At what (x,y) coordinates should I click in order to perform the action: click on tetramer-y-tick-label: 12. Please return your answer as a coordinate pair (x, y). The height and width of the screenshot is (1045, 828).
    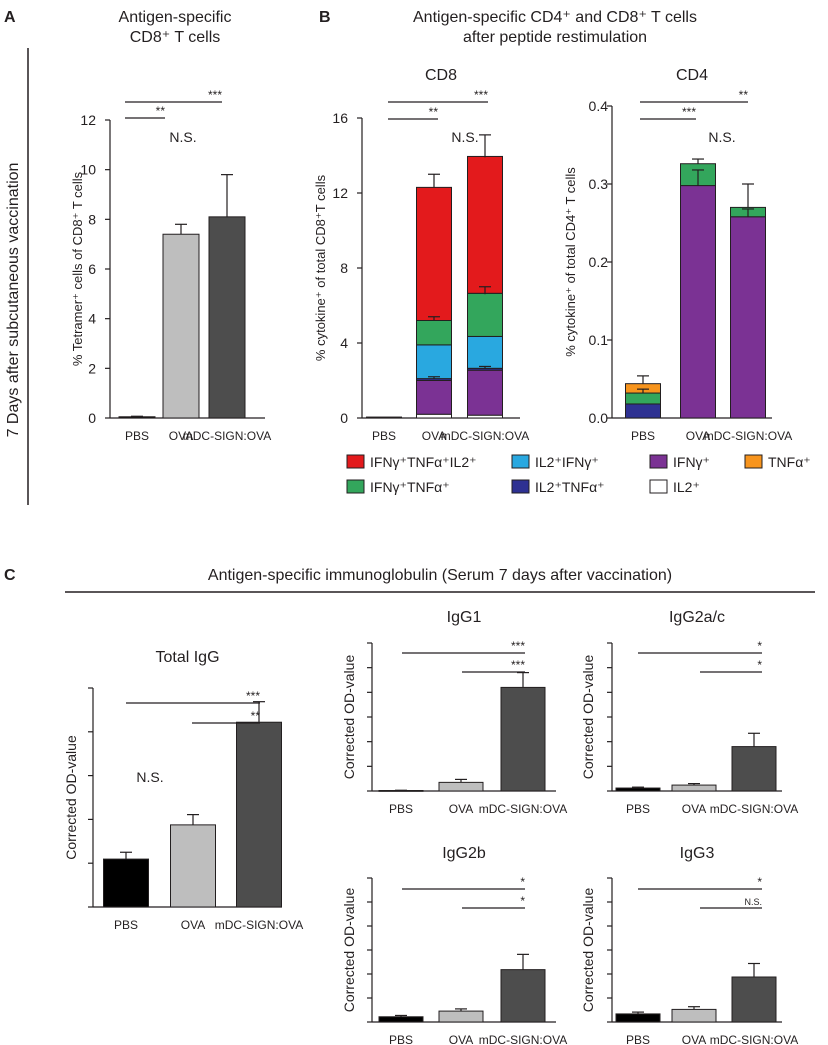
    Looking at the image, I should click on (88, 120).